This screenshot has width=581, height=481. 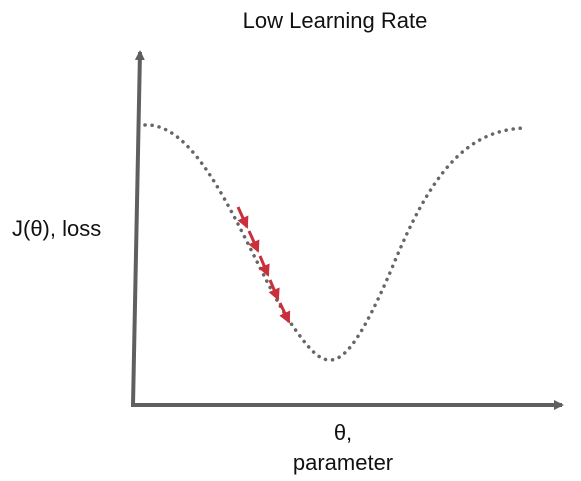 I want to click on title: Low Learning Rate, so click(x=335, y=20).